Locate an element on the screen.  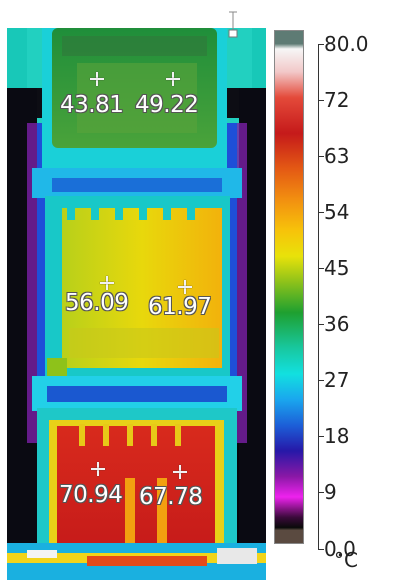
measurement-marker-middle-right is located at coordinates (185, 287).